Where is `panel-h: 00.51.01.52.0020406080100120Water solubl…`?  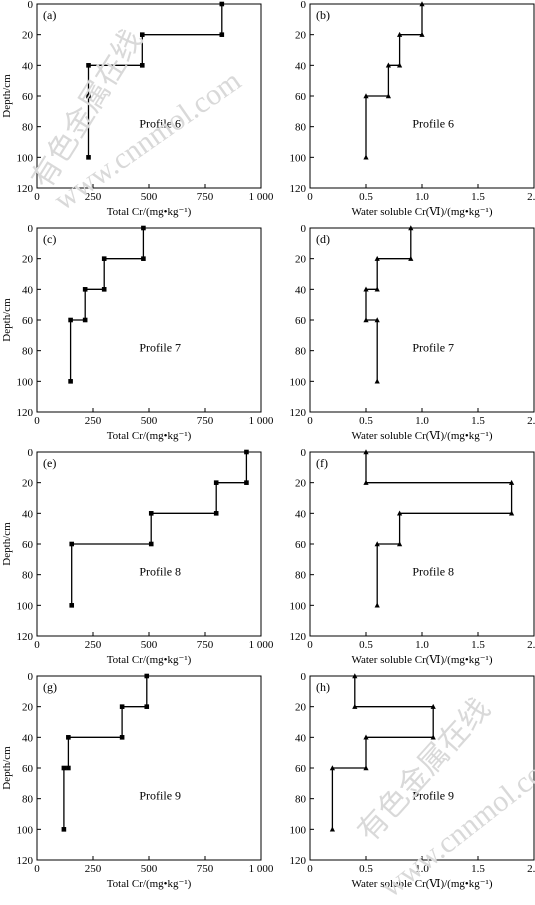
panel-h: 00.51.01.52.0020406080100120Water solubl… is located at coordinates (412, 780).